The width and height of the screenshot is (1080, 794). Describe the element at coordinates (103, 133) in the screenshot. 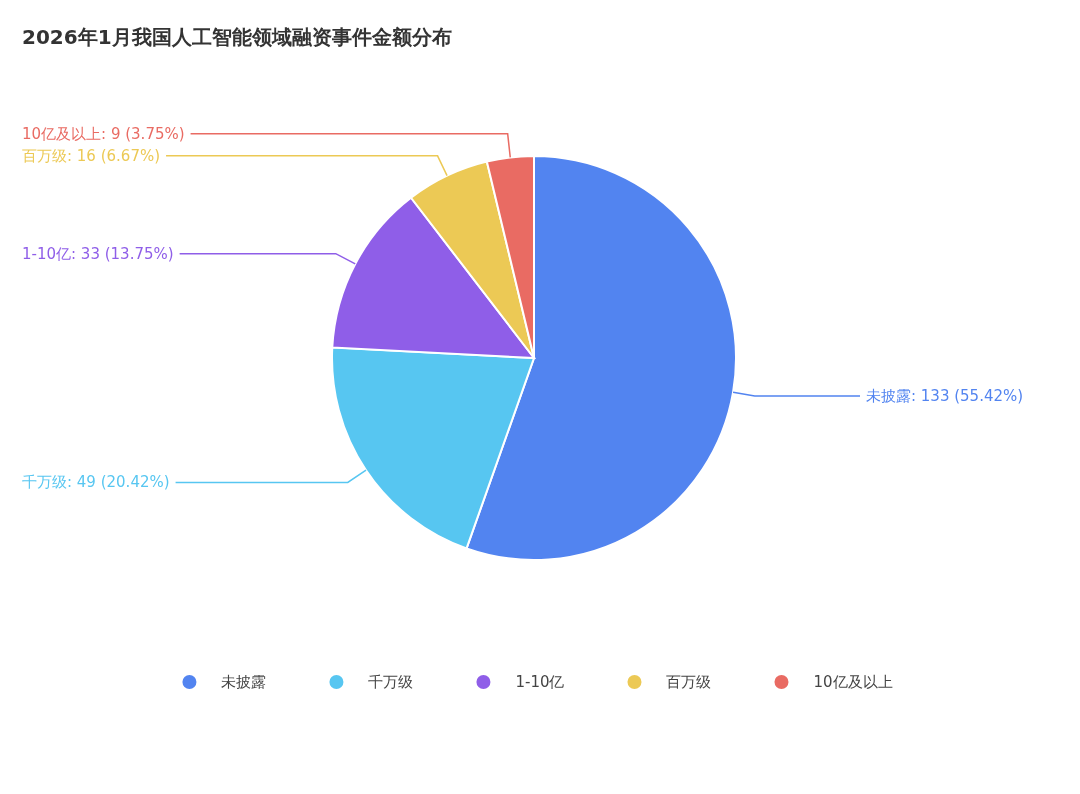

I see `data-label: 10亿及以上: 9 (3.75%)` at that location.